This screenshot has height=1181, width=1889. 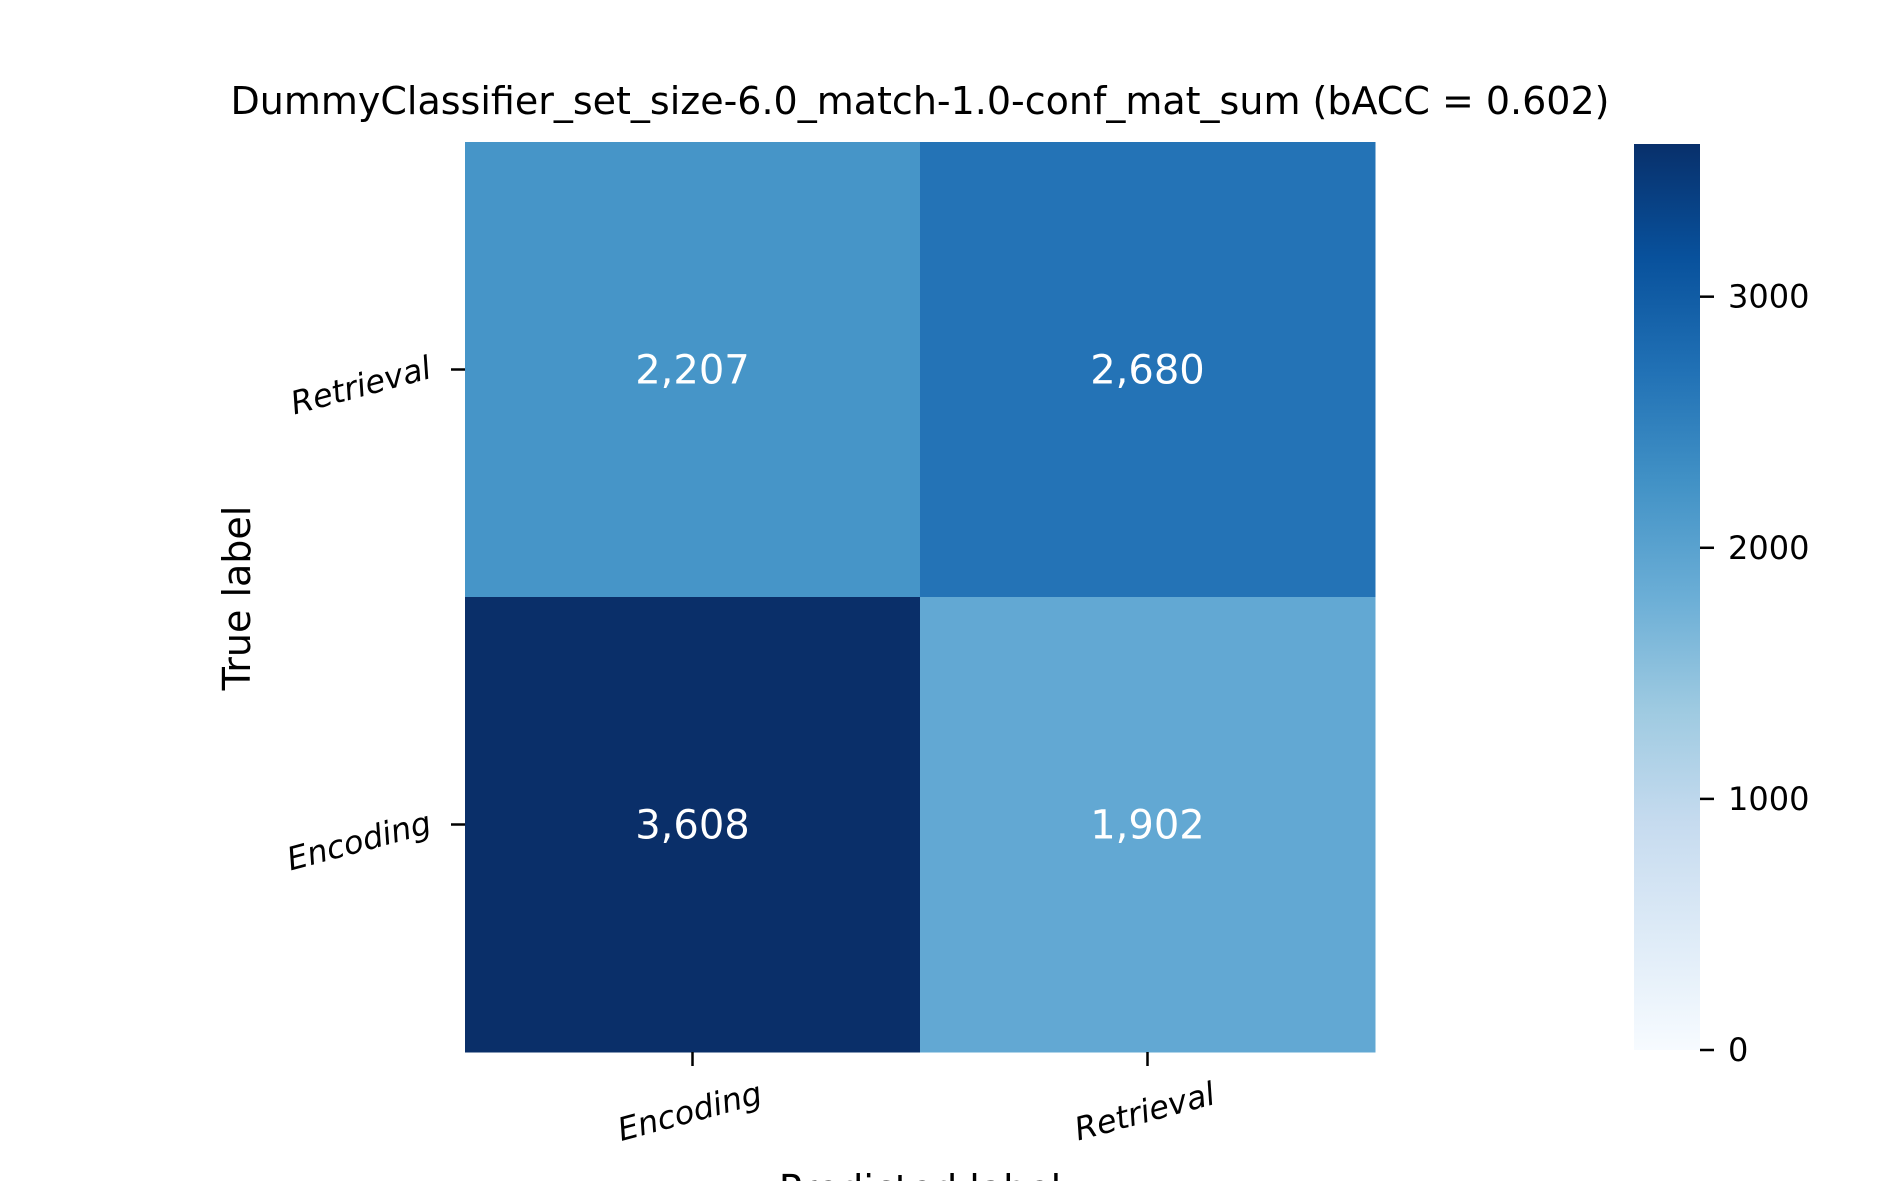 I want to click on colorbar-tick-label: 2000, so click(x=1768, y=548).